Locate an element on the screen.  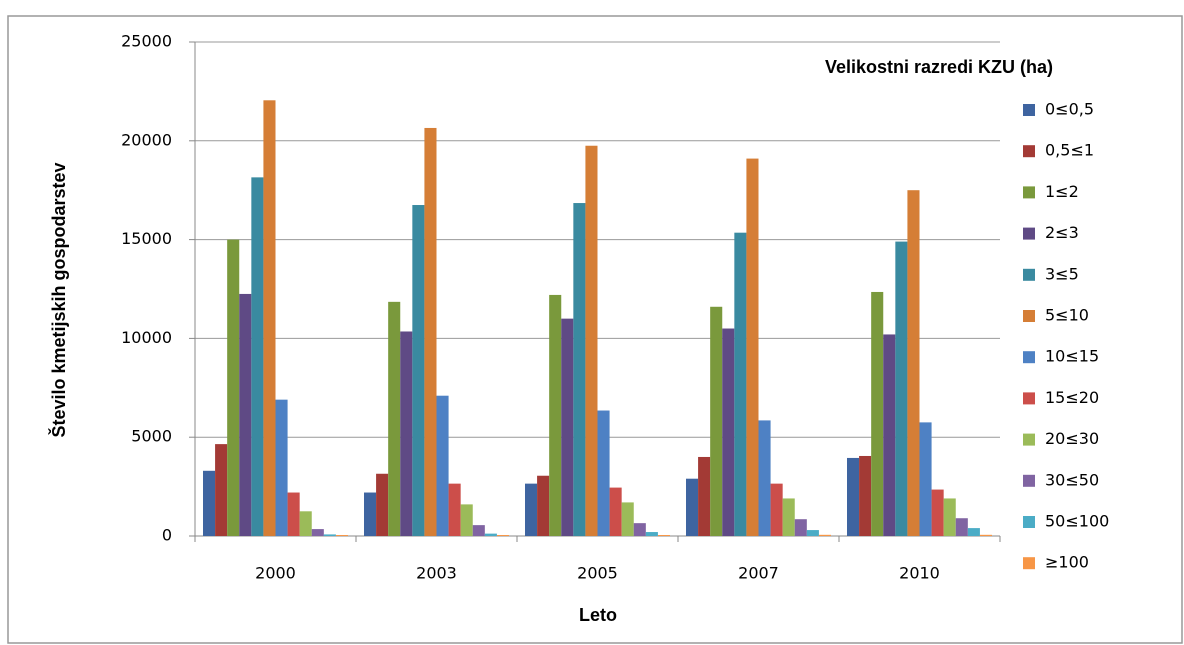
y-tick-label: 10000 is located at coordinates (146, 337).